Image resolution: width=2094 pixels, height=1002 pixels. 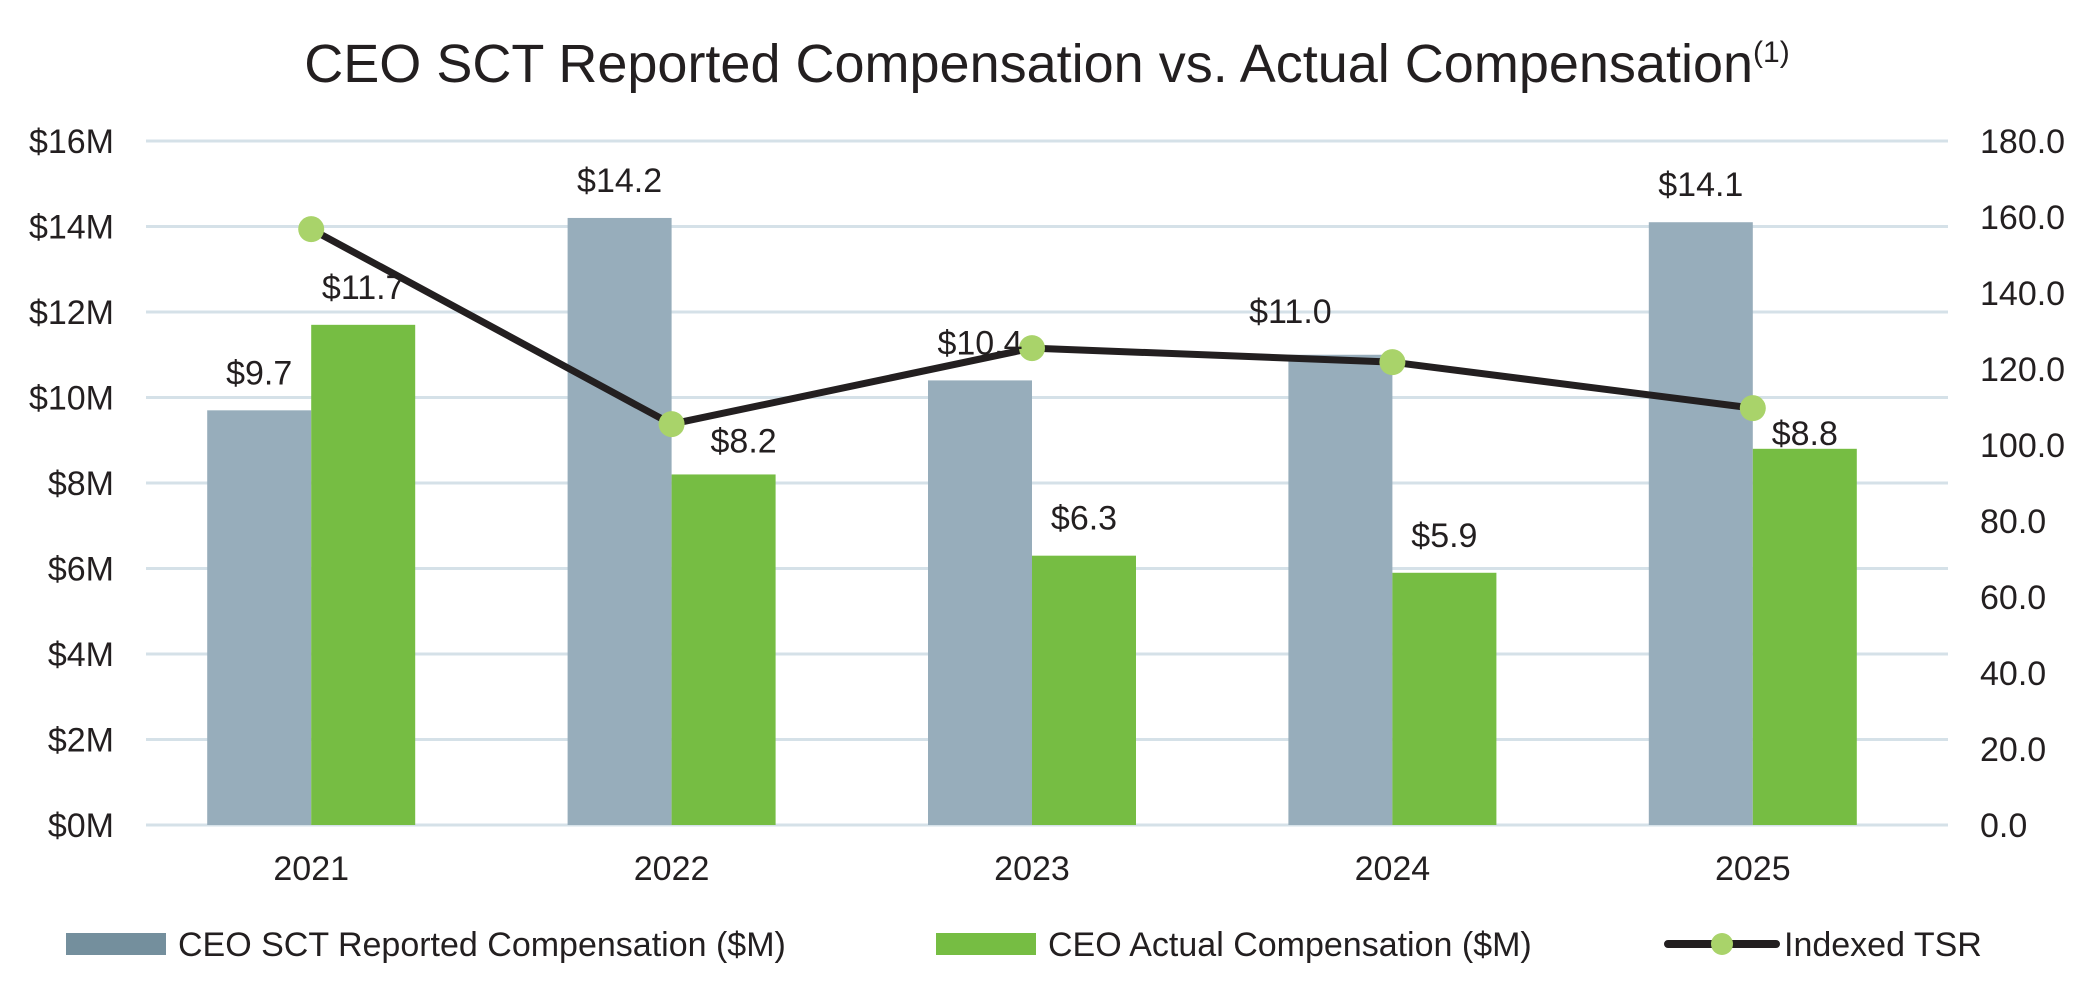 I want to click on actual-comp-data-label: $5.9, so click(x=1444, y=536).